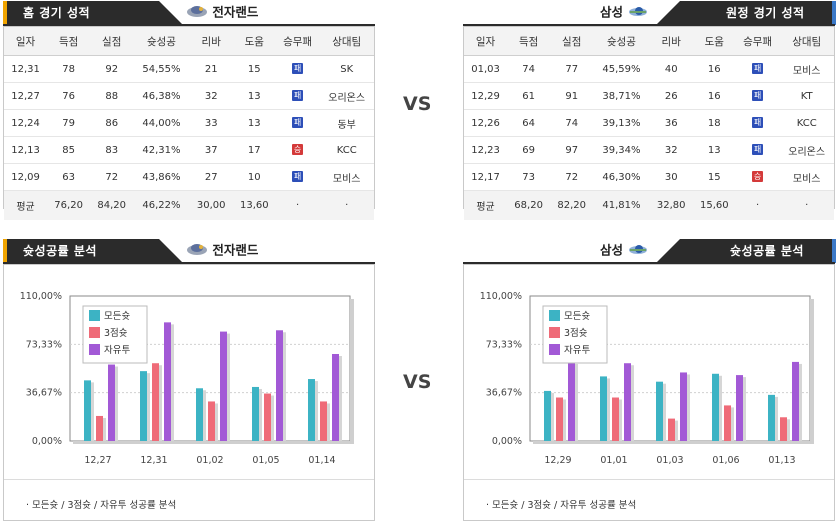  Describe the element at coordinates (69, 96) in the screenshot. I see `table-cell: 76` at that location.